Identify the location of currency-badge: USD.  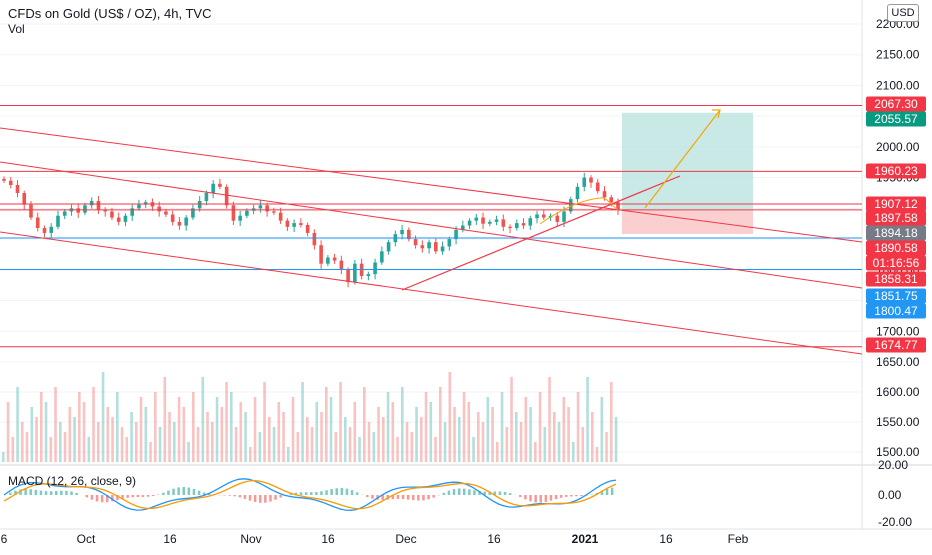
(903, 13).